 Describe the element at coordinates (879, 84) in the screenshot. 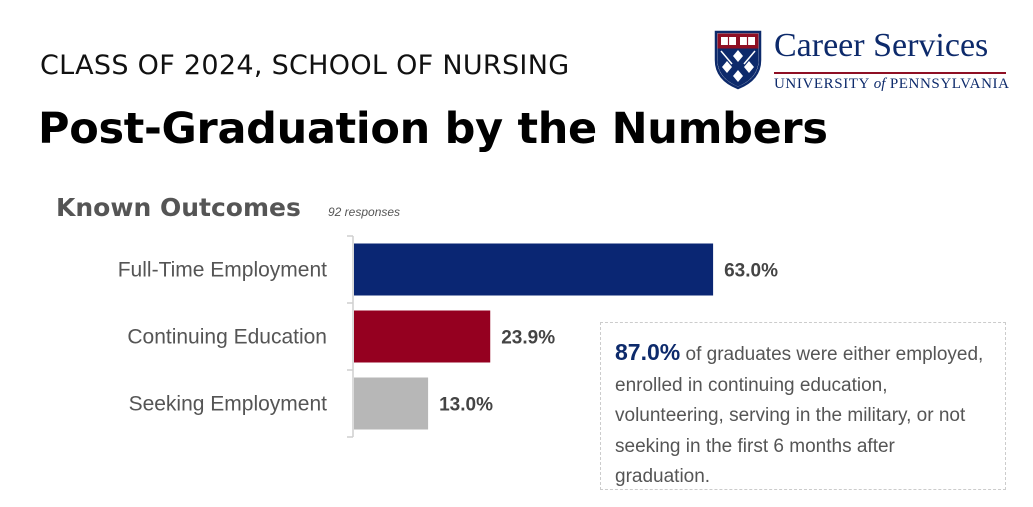

I see `logo-of-word: of` at that location.